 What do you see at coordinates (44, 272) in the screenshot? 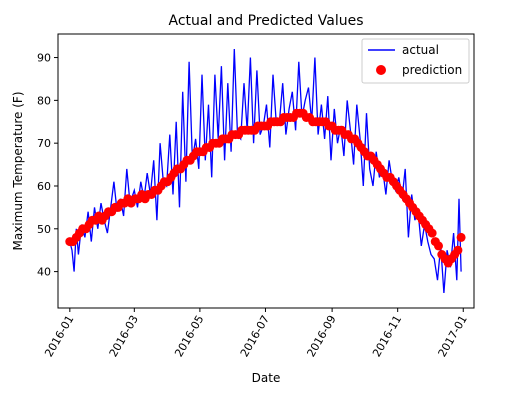
I see `y-tick-label: 40` at bounding box center [44, 272].